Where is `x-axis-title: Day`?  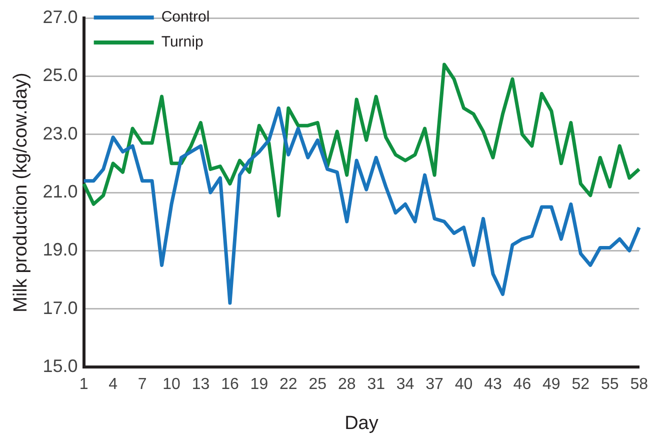 x-axis-title: Day is located at coordinates (361, 423).